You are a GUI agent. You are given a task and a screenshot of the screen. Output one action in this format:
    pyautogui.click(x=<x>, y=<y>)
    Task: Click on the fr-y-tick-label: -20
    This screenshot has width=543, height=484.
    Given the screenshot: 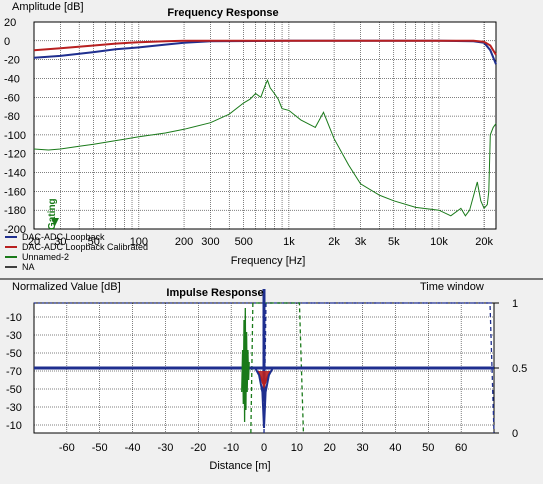 What is the action you would take?
    pyautogui.click(x=12, y=61)
    